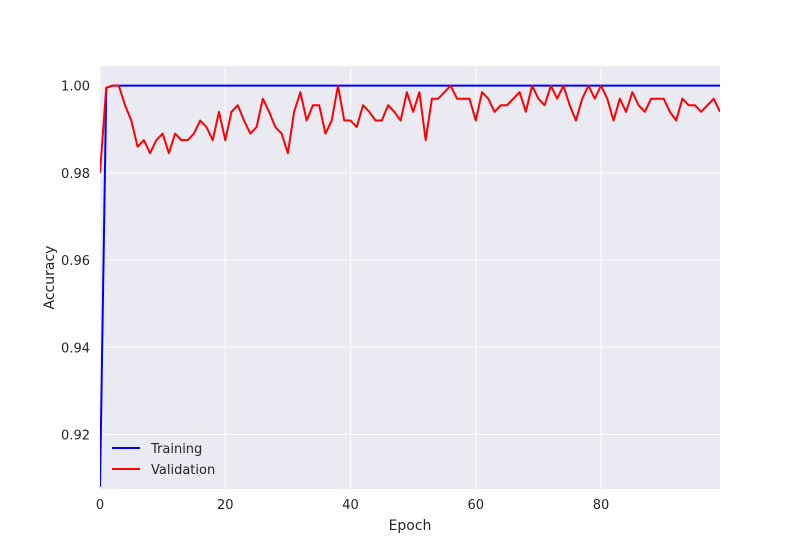 The width and height of the screenshot is (800, 554). I want to click on x-tick-label: 60, so click(475, 505).